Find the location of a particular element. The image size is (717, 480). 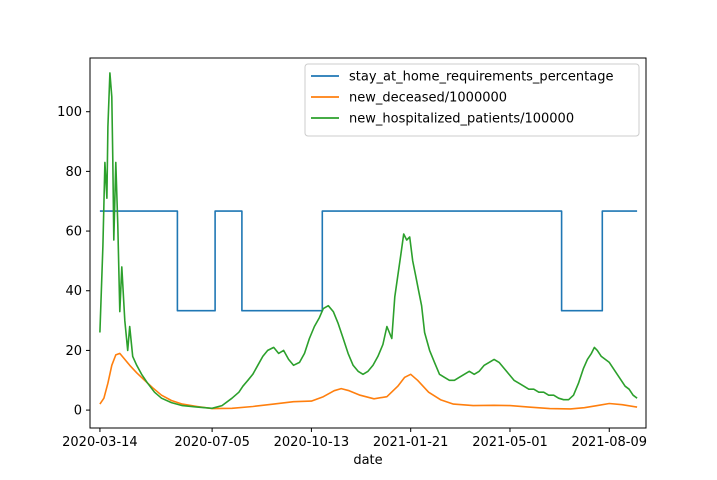

y-tick-label: 80 is located at coordinates (73, 172).